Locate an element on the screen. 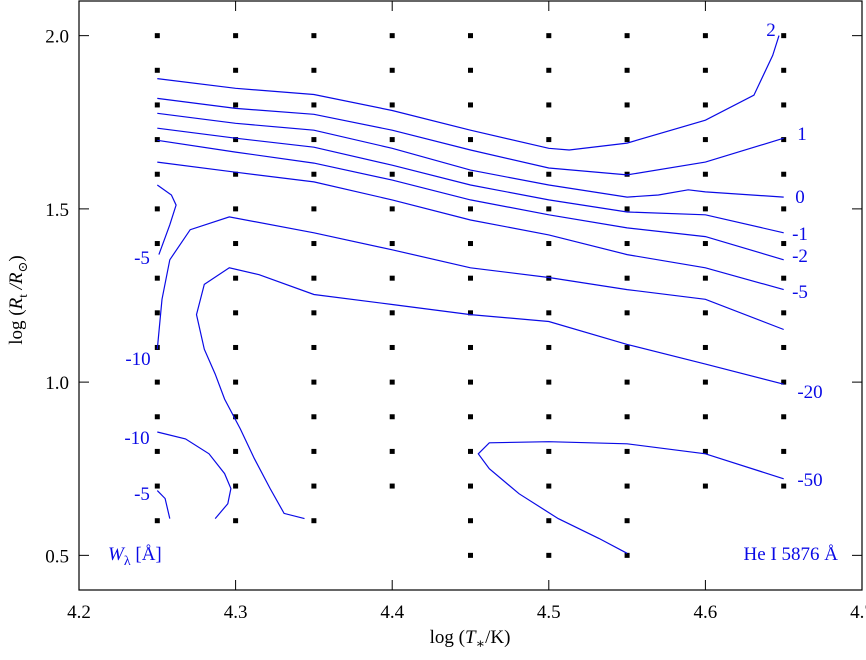 This screenshot has width=866, height=660. contour-label: 2 is located at coordinates (771, 30).